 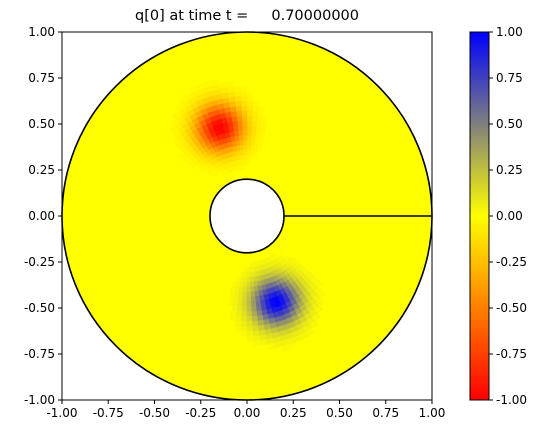 What do you see at coordinates (41, 216) in the screenshot?
I see `y-tick-label: 0.00` at bounding box center [41, 216].